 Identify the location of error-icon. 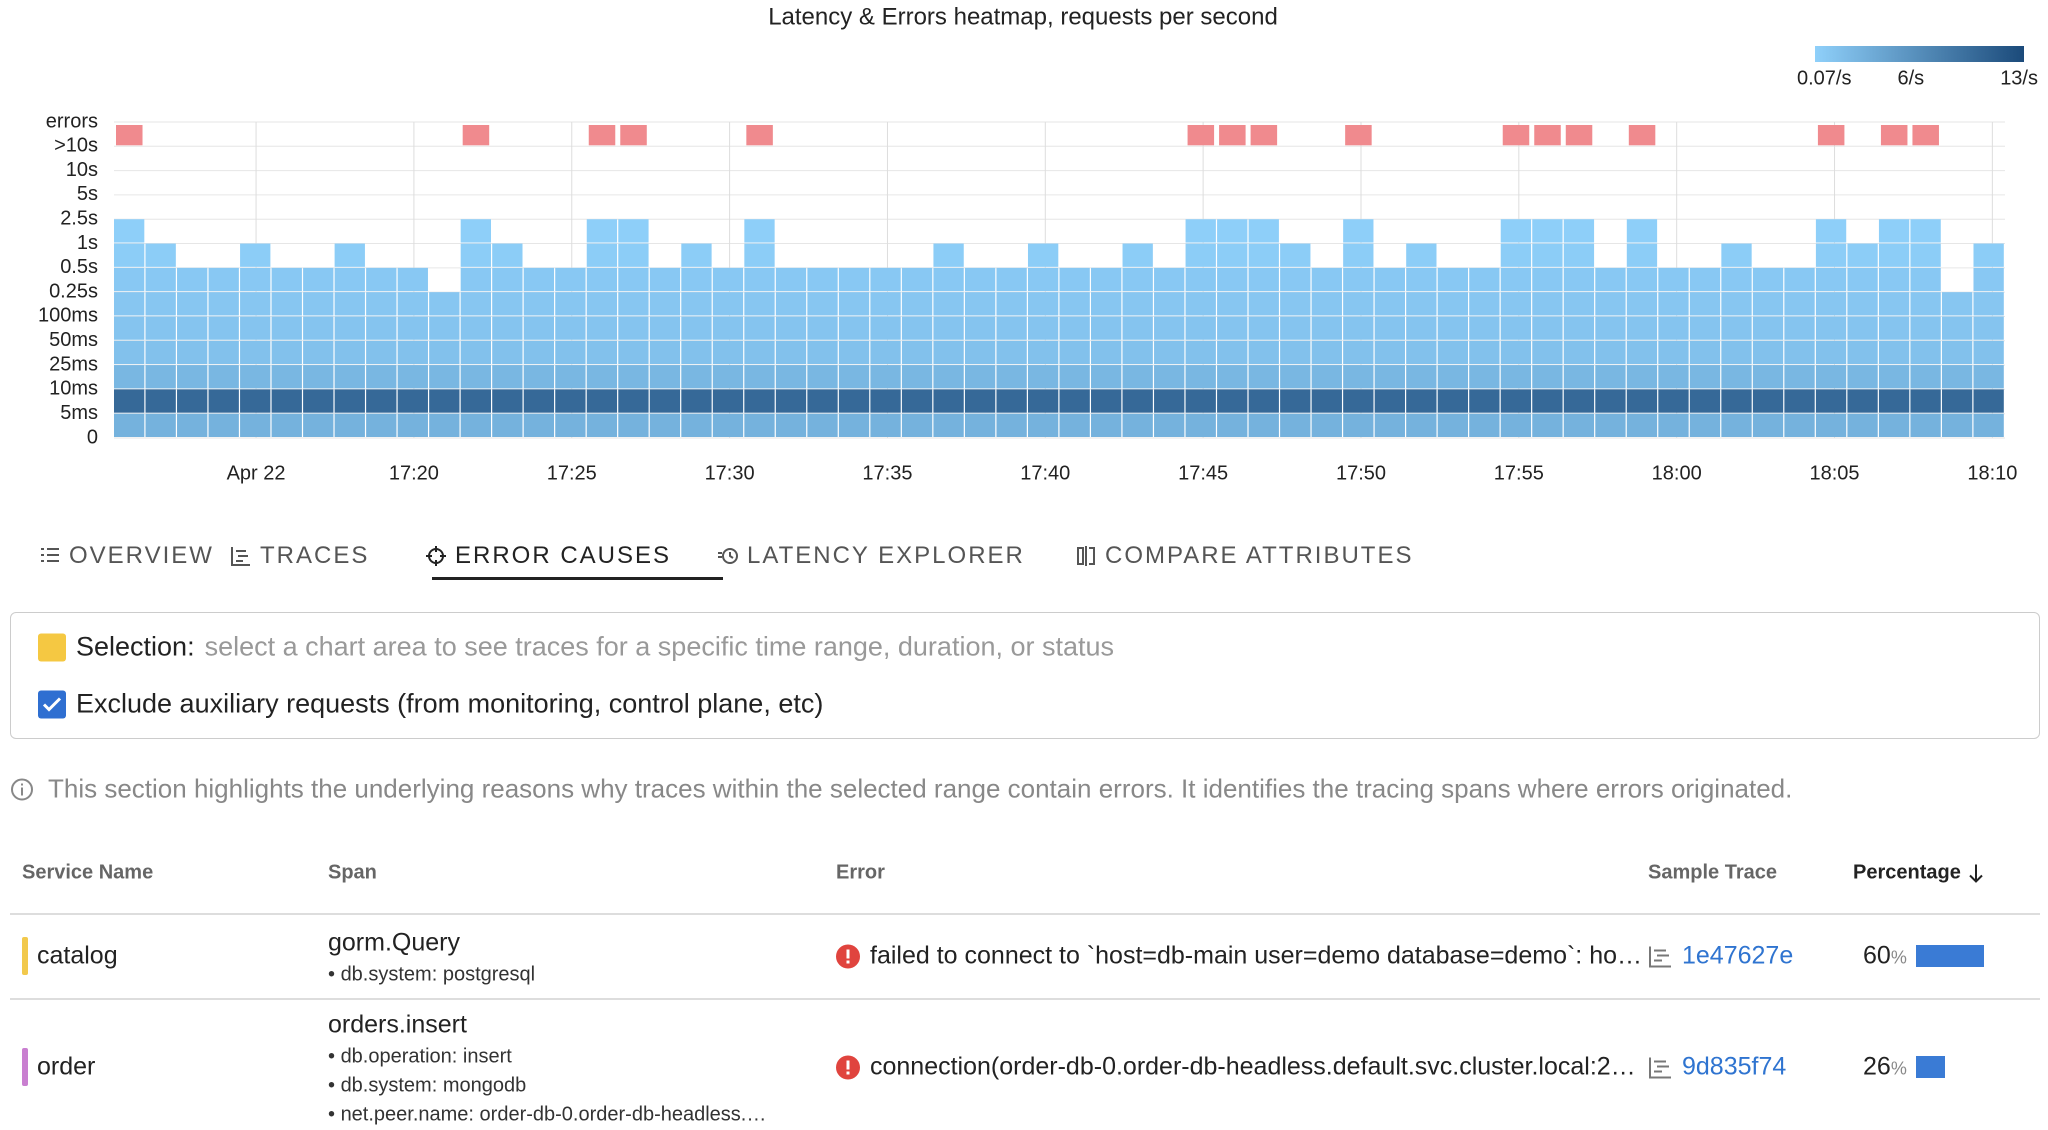
(848, 1067).